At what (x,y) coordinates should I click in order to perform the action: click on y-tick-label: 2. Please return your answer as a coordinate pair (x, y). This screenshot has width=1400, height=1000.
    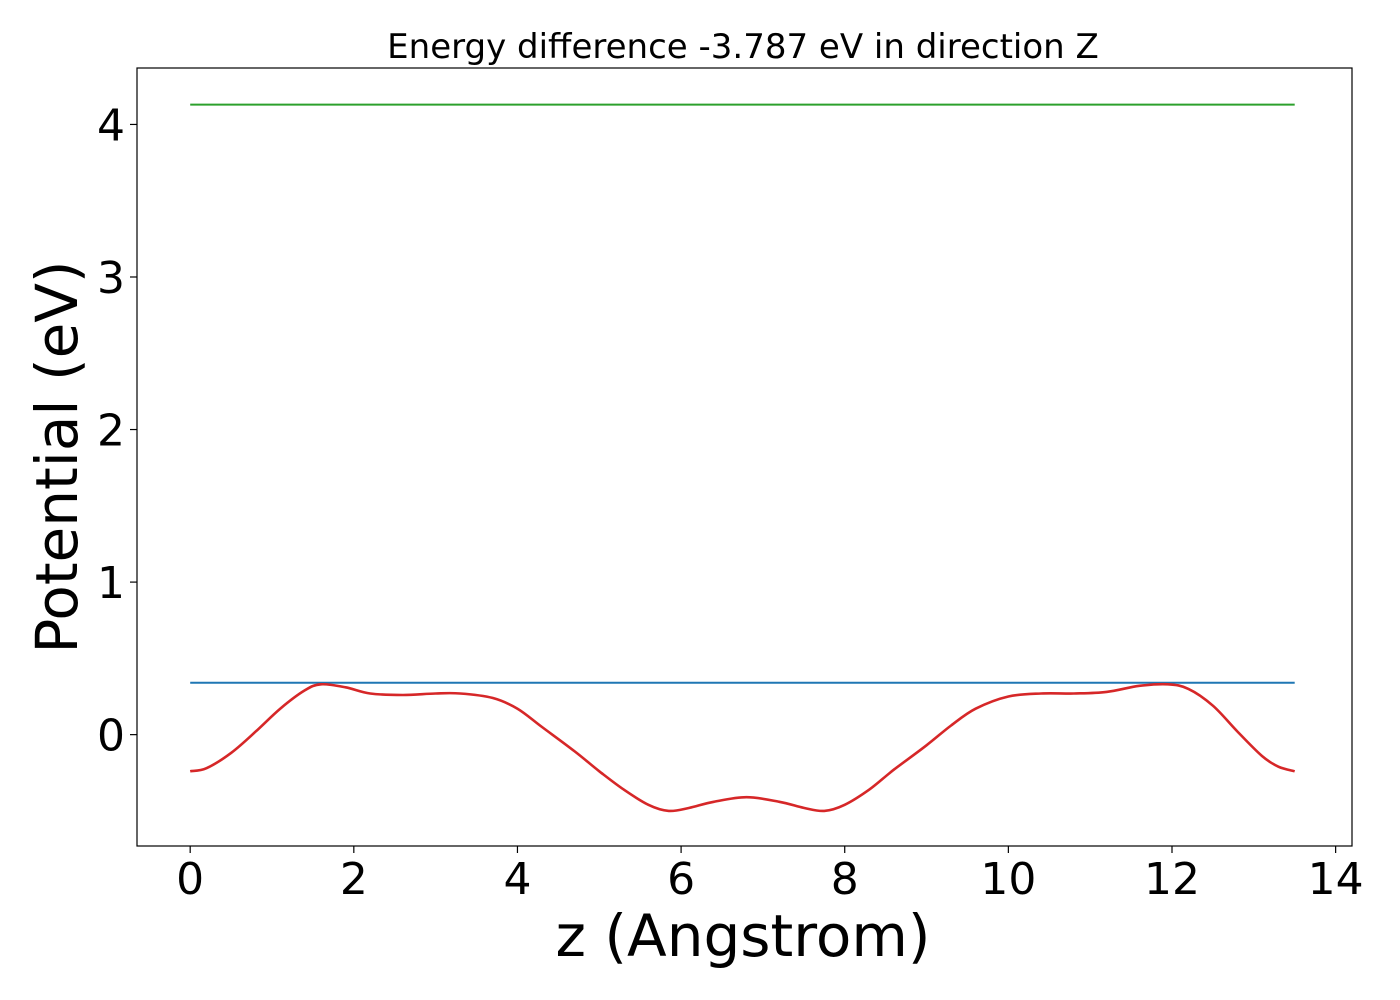
    Looking at the image, I should click on (111, 431).